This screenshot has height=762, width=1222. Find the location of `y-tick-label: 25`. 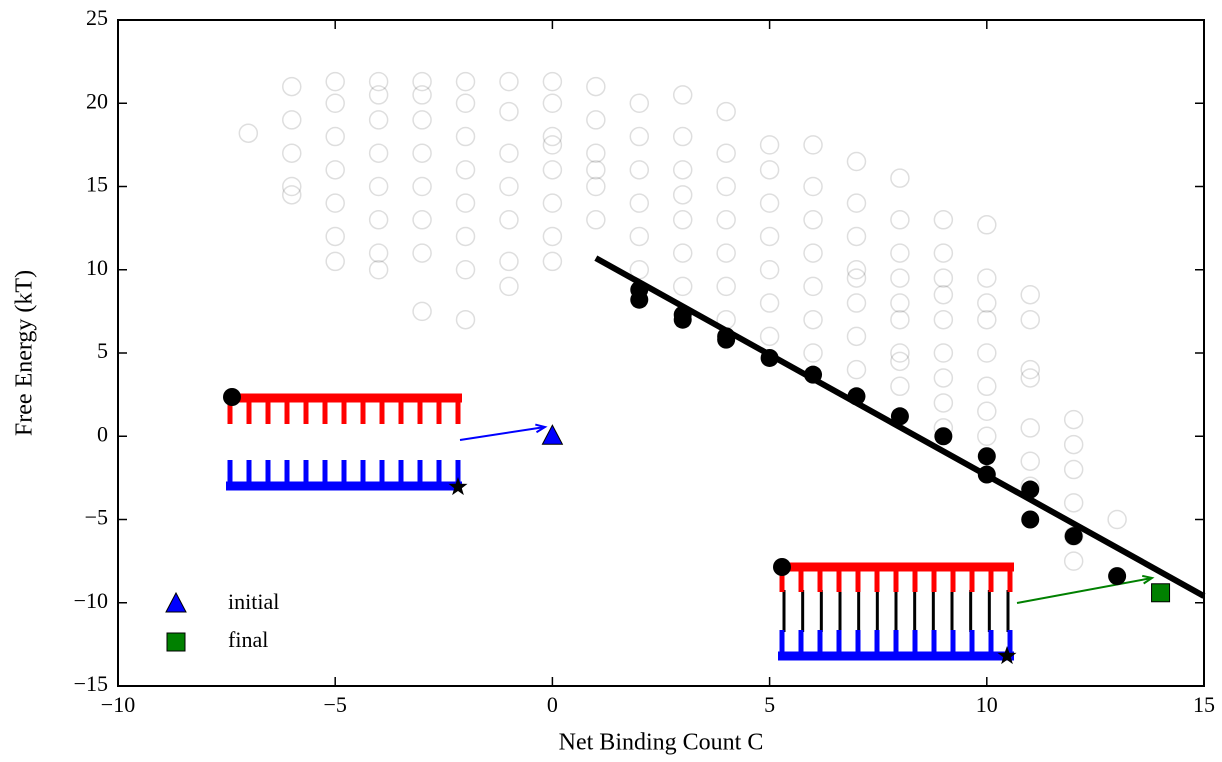

y-tick-label: 25 is located at coordinates (97, 17).